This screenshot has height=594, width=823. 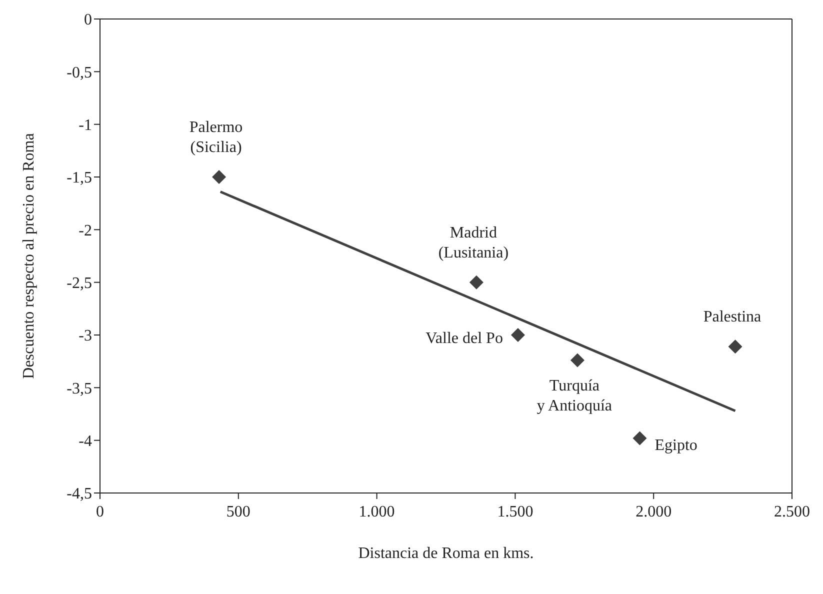 I want to click on x-tick-label: 1.500, so click(x=515, y=511).